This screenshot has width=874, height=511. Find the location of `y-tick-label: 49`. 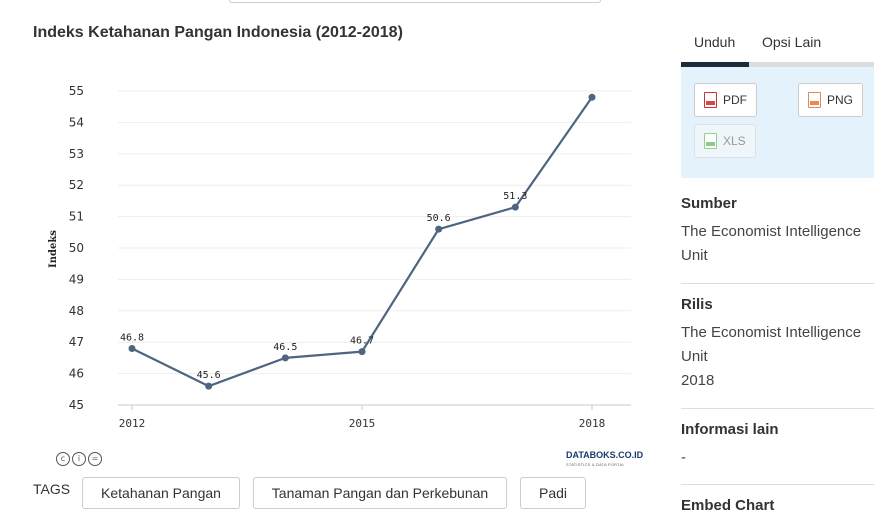

y-tick-label: 49 is located at coordinates (76, 279).